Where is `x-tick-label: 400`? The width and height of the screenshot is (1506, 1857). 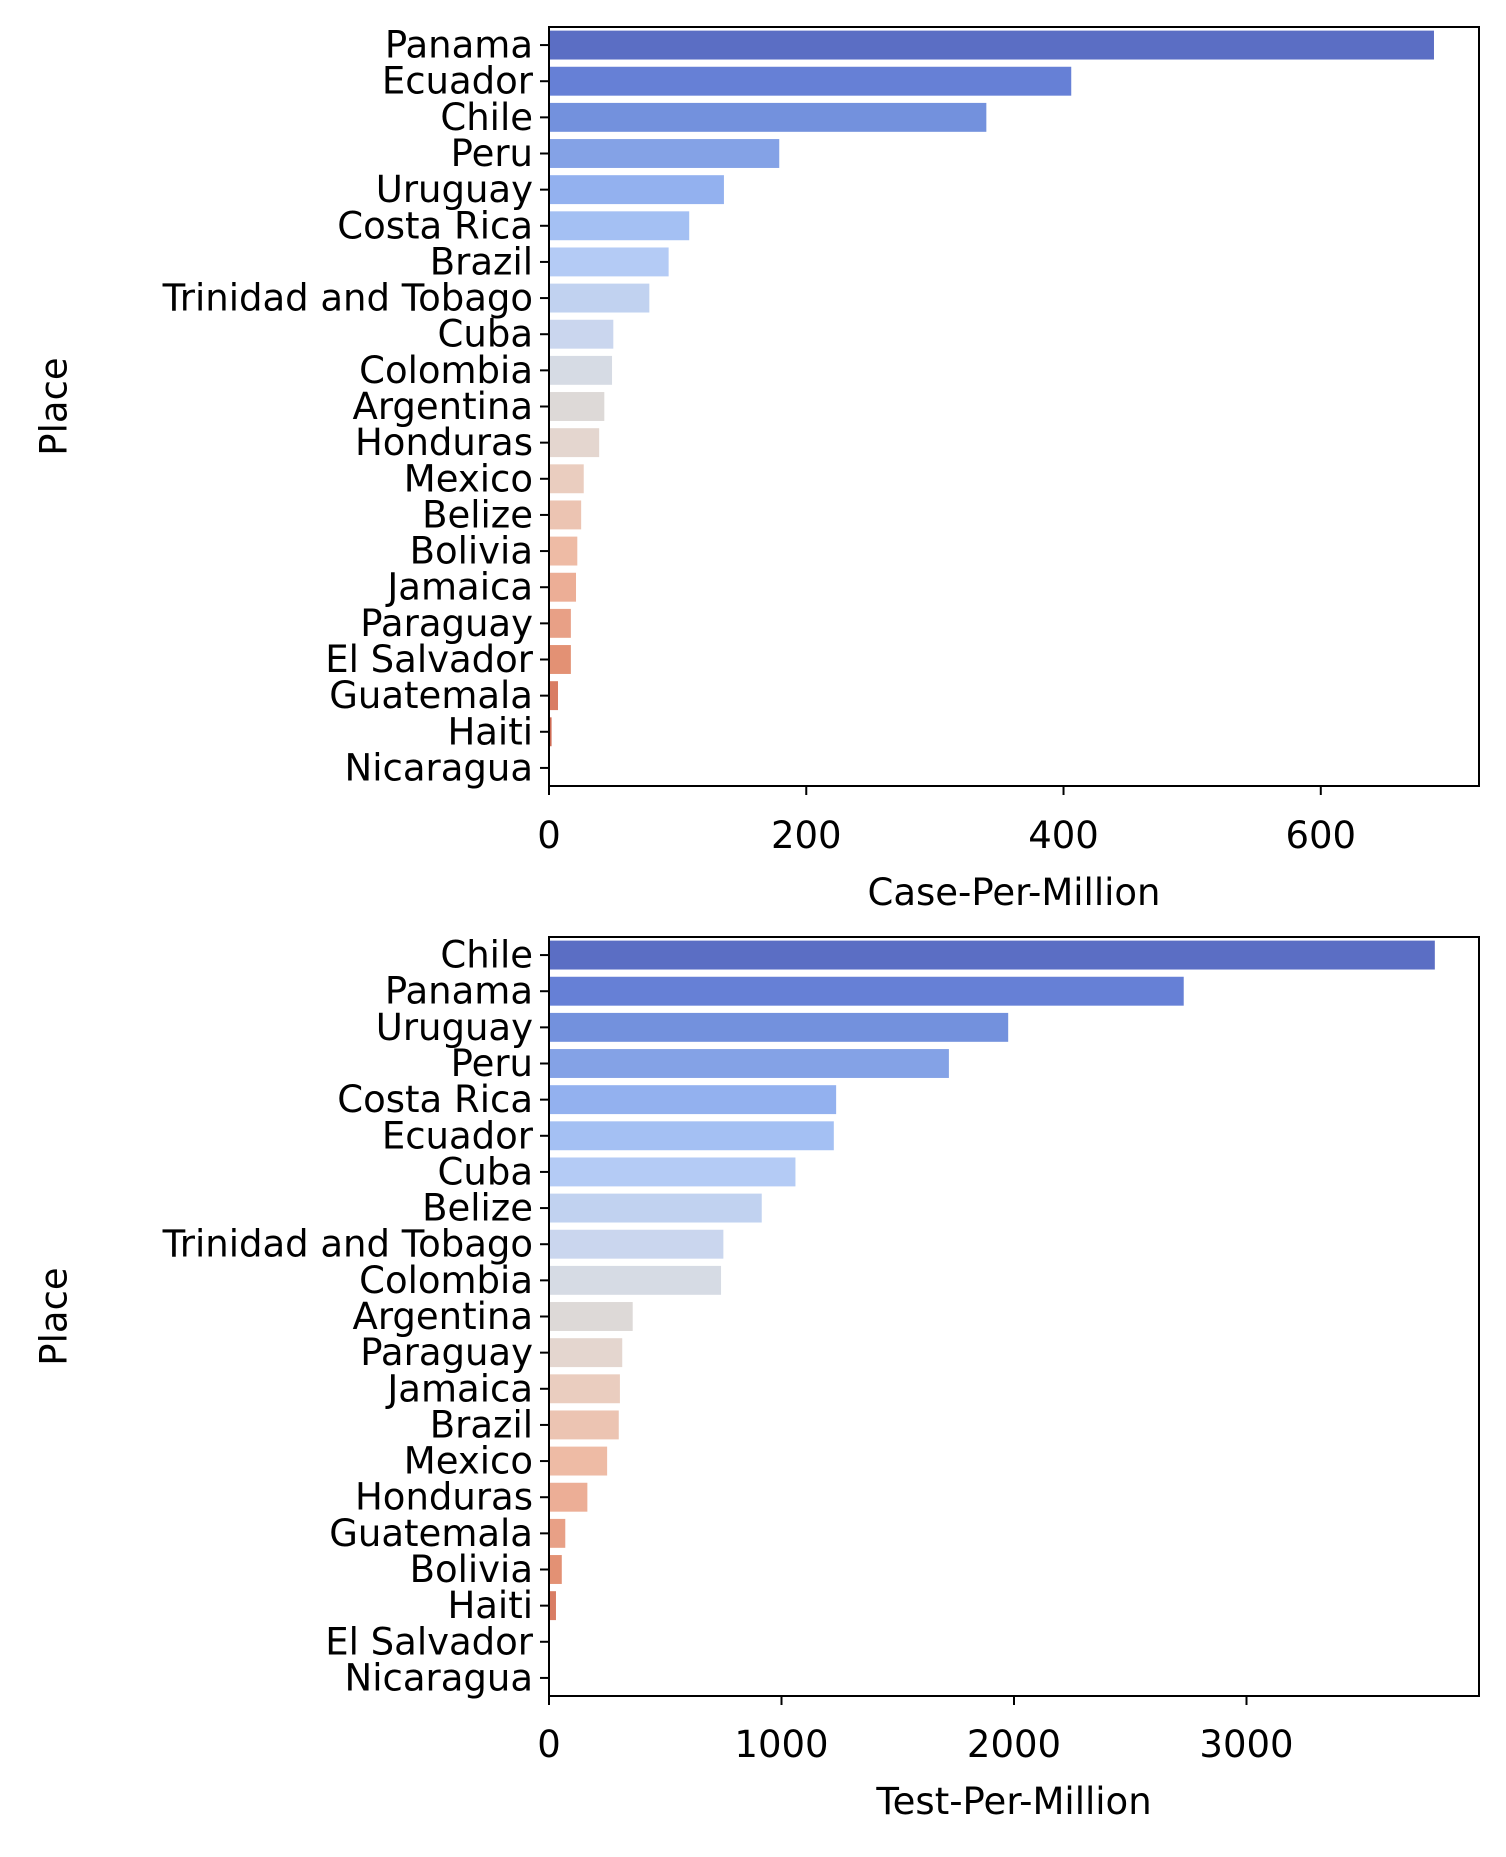
x-tick-label: 400 is located at coordinates (1063, 835).